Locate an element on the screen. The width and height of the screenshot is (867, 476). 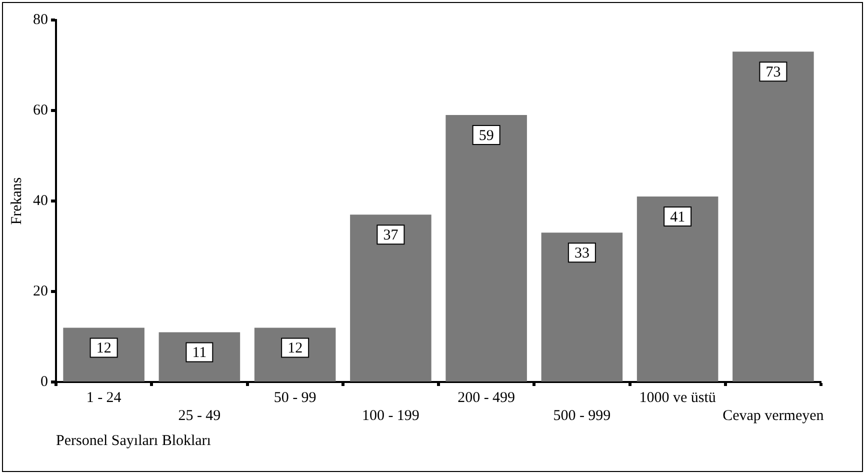
x-tick-label: 1 - 24 is located at coordinates (104, 398).